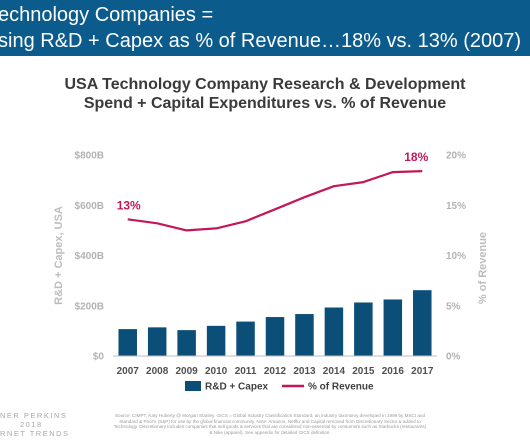 The image size is (530, 442). What do you see at coordinates (275, 201) in the screenshot?
I see `line-series-percent-of-revenue` at bounding box center [275, 201].